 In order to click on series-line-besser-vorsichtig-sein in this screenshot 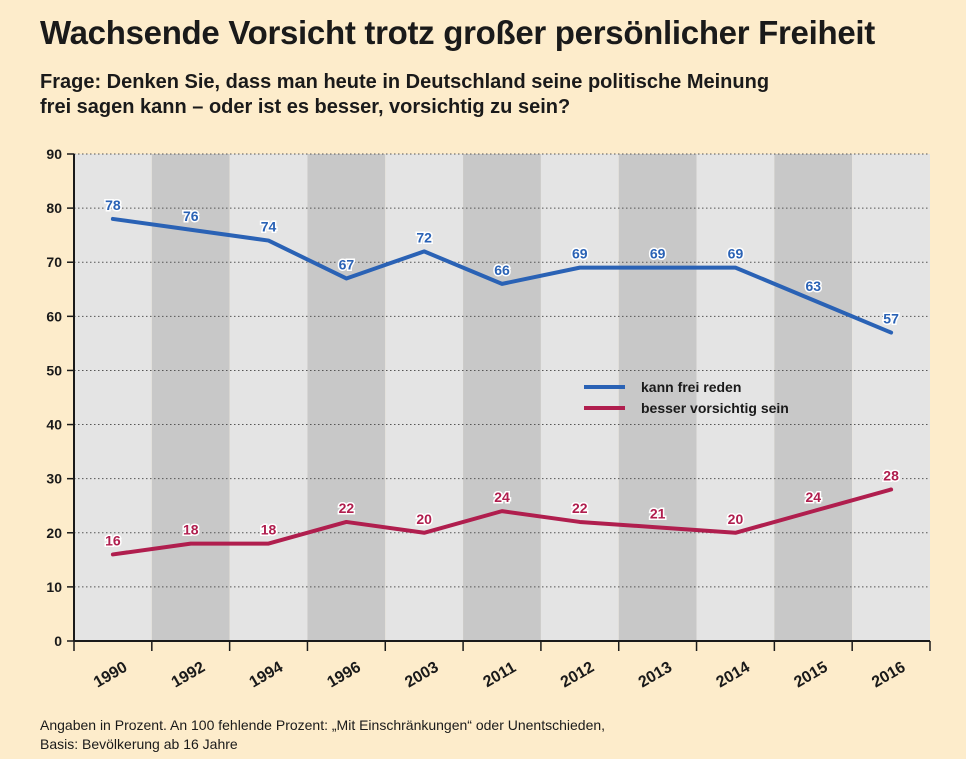, I will do `click(502, 522)`.